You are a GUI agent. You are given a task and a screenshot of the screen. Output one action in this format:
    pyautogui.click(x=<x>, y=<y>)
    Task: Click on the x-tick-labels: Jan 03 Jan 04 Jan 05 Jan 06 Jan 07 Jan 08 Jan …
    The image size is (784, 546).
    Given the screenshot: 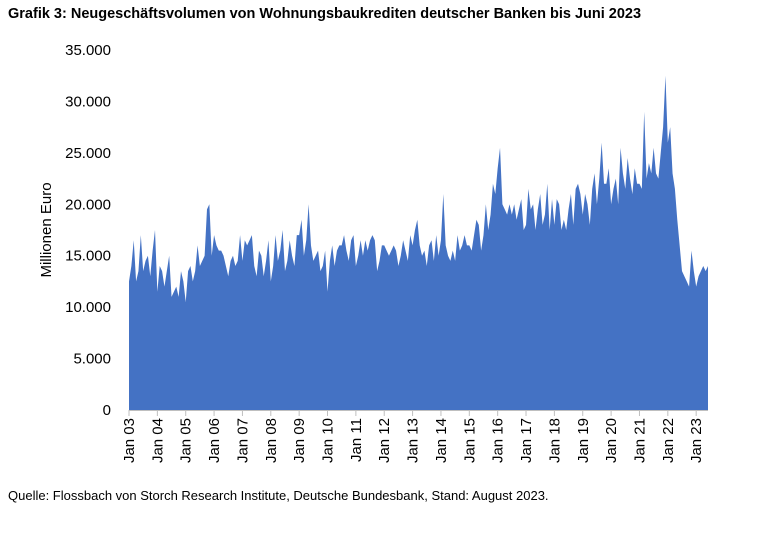 What is the action you would take?
    pyautogui.click(x=413, y=440)
    